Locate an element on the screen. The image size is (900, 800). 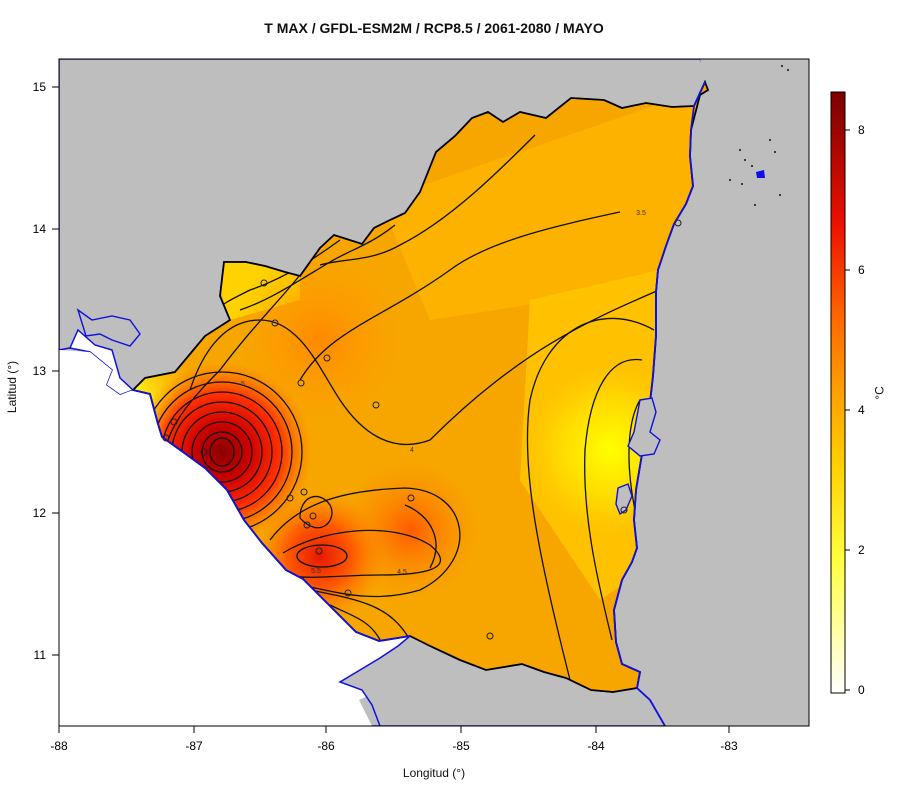
y-tick-labels: 11 12 13 14 15 is located at coordinates (40, 371).